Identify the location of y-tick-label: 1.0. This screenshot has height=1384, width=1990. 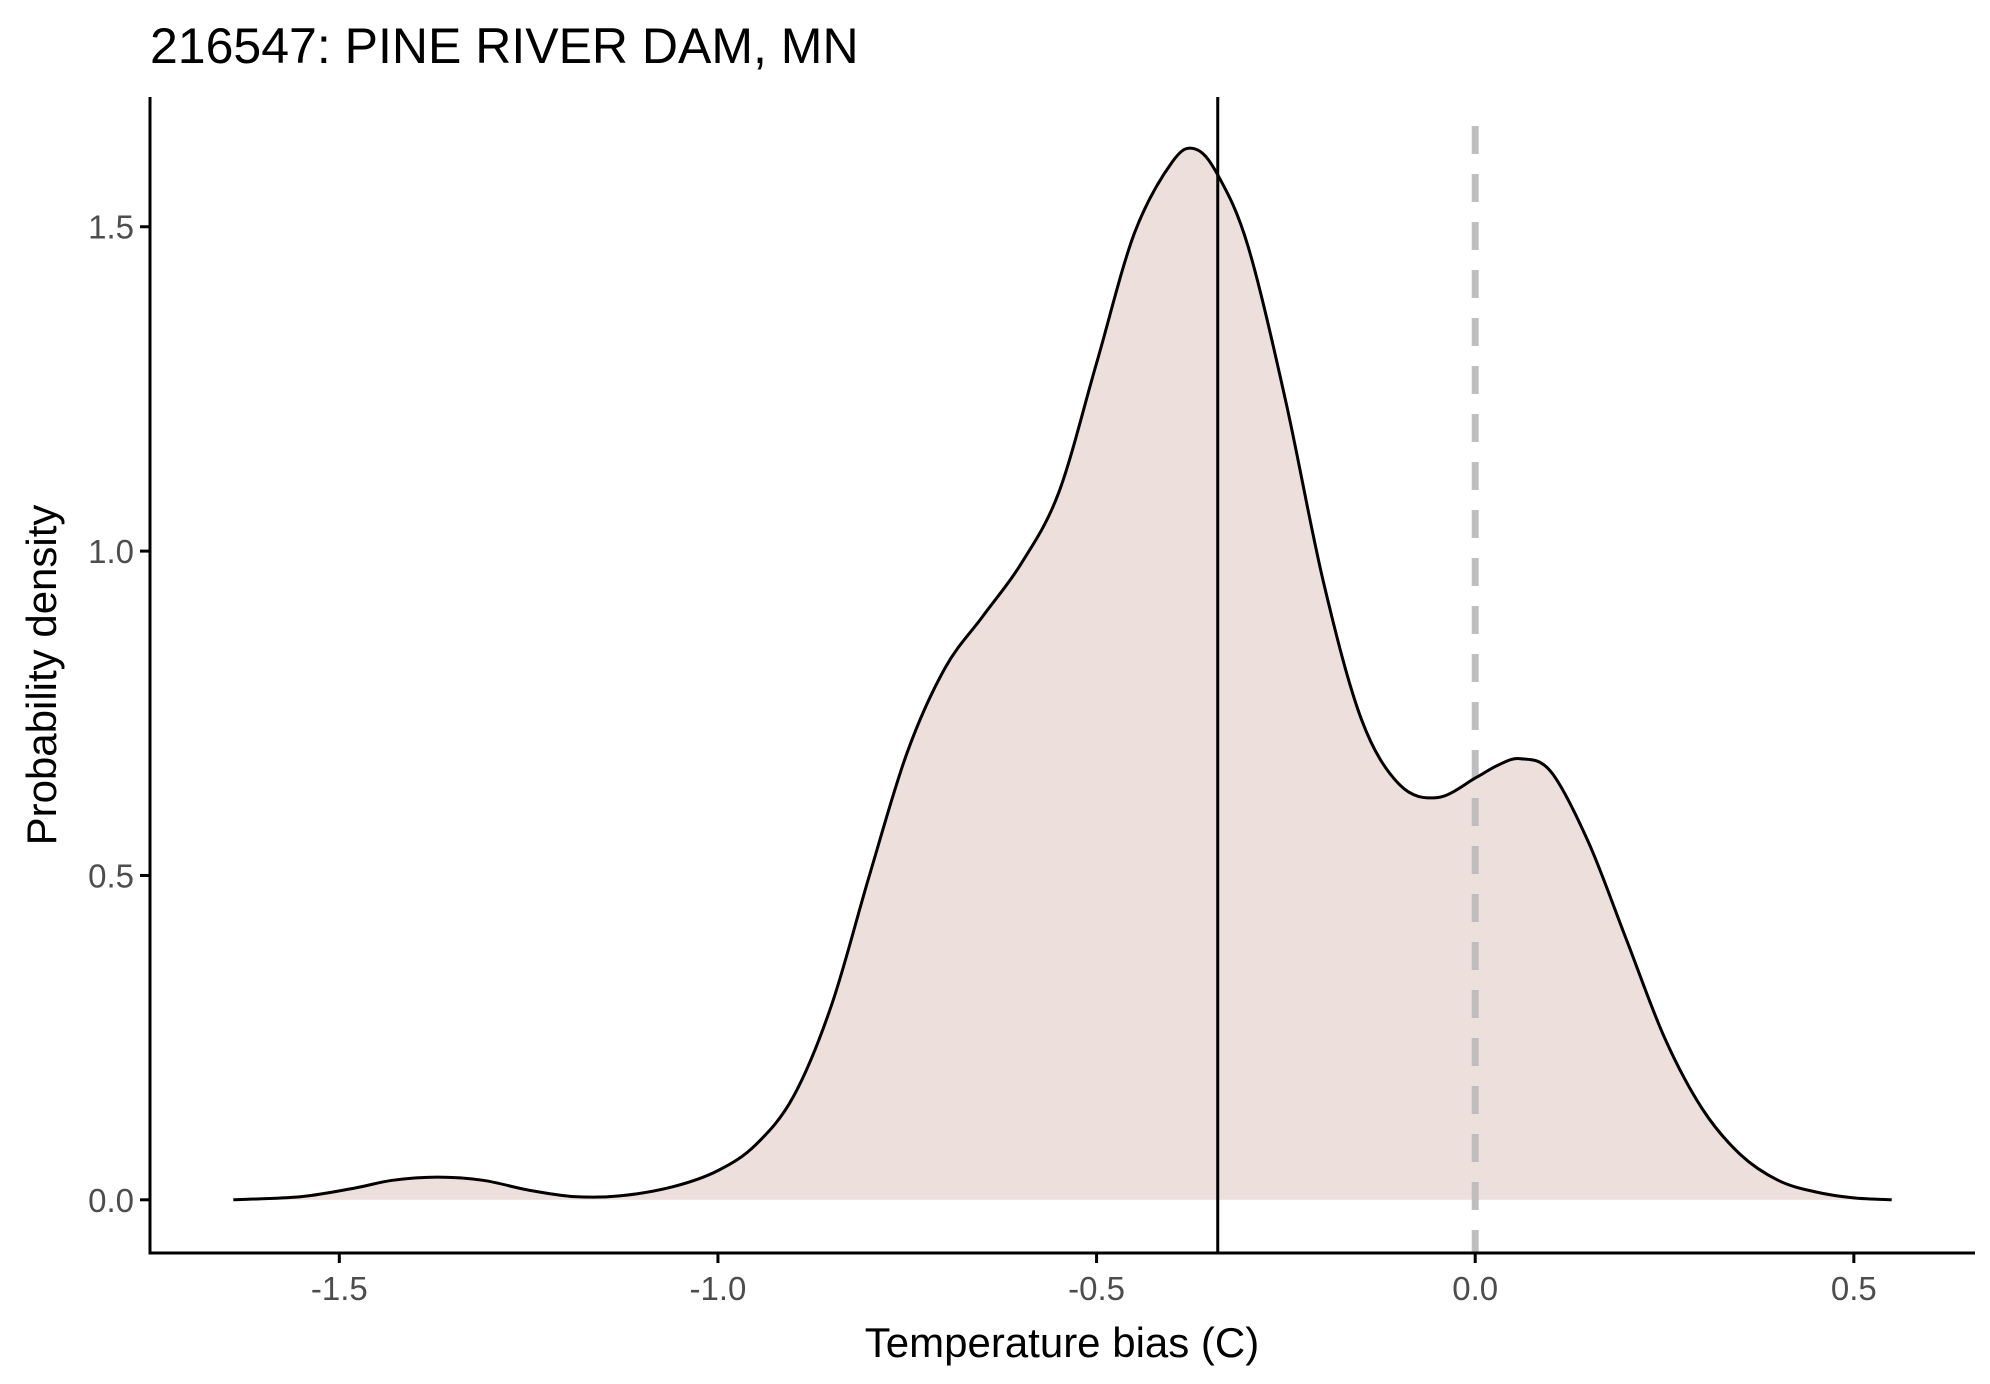
(111, 551).